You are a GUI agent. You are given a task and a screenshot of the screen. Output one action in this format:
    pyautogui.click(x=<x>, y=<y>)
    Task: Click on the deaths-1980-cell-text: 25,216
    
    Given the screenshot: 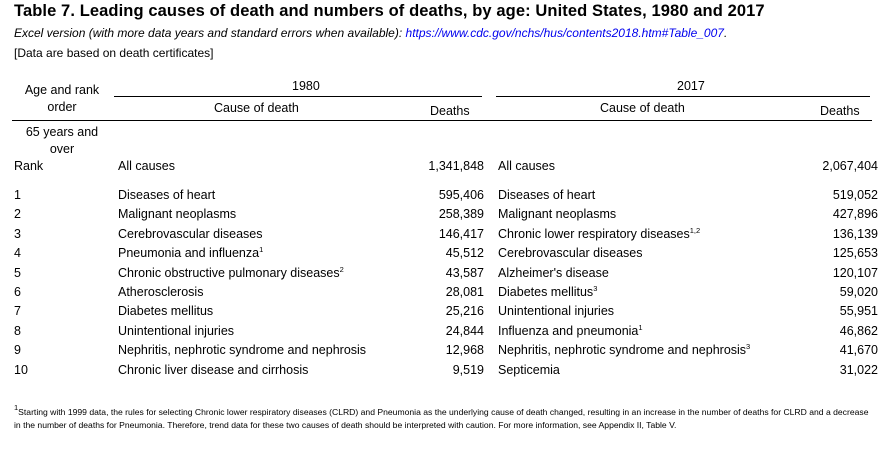 What is the action you would take?
    pyautogui.click(x=464, y=311)
    